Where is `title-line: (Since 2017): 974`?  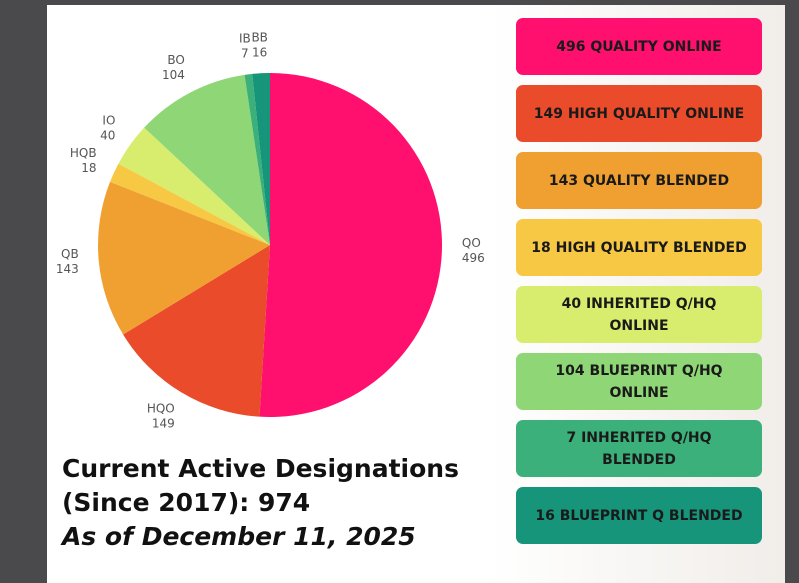 title-line: (Since 2017): 974 is located at coordinates (186, 502).